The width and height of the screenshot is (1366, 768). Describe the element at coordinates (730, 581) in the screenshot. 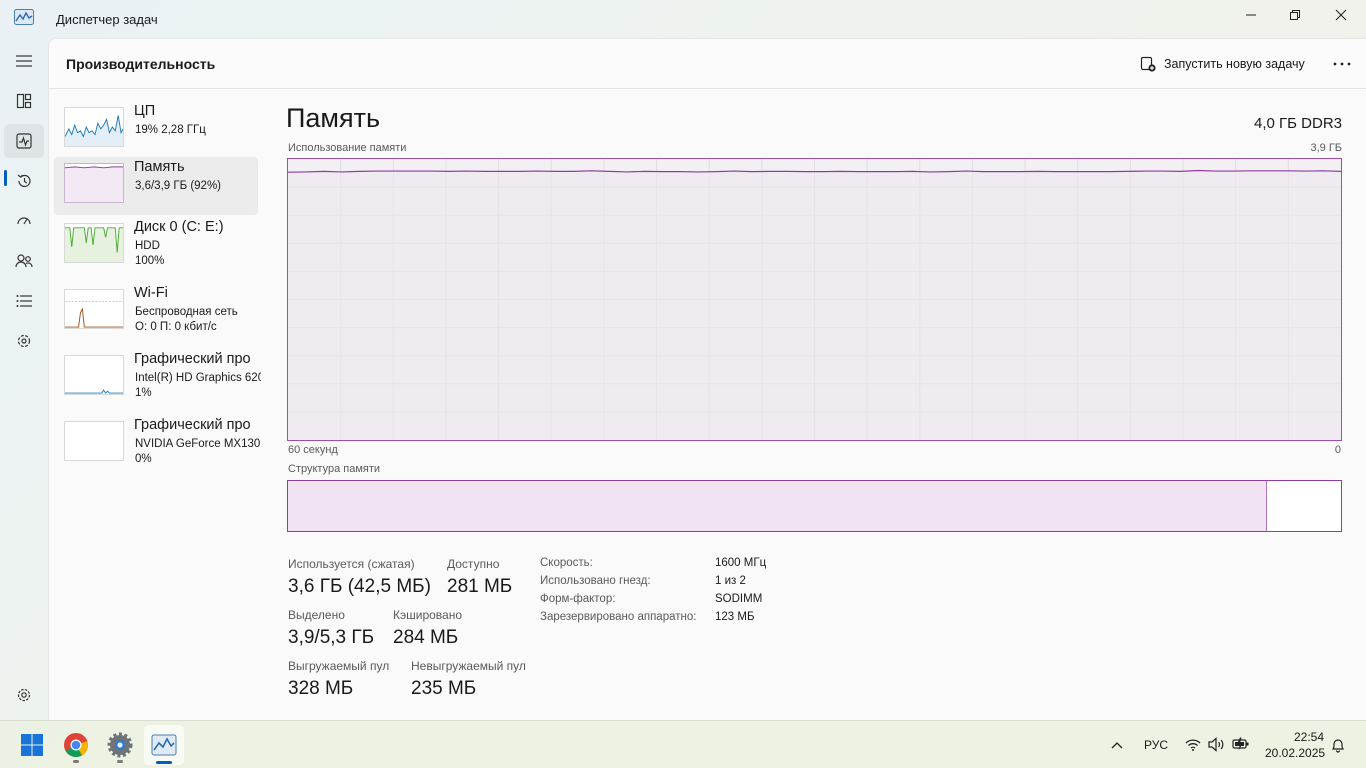

I see `slots-value: 1 из 2` at that location.